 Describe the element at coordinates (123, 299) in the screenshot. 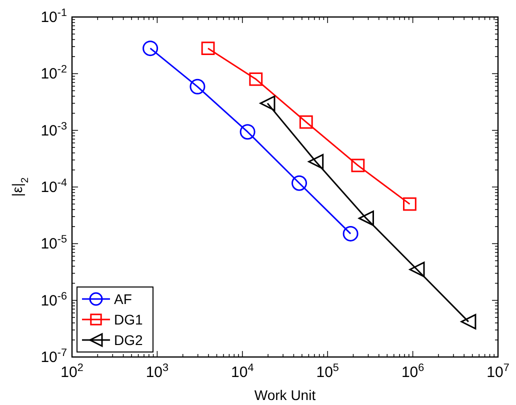

I see `legend-label: AF` at that location.